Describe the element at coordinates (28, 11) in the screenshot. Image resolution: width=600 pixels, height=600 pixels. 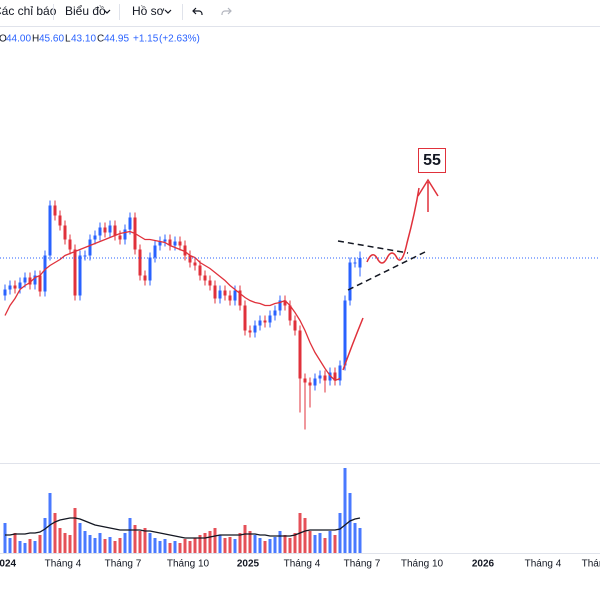
I see `indicators-button: Các chỉ báo` at that location.